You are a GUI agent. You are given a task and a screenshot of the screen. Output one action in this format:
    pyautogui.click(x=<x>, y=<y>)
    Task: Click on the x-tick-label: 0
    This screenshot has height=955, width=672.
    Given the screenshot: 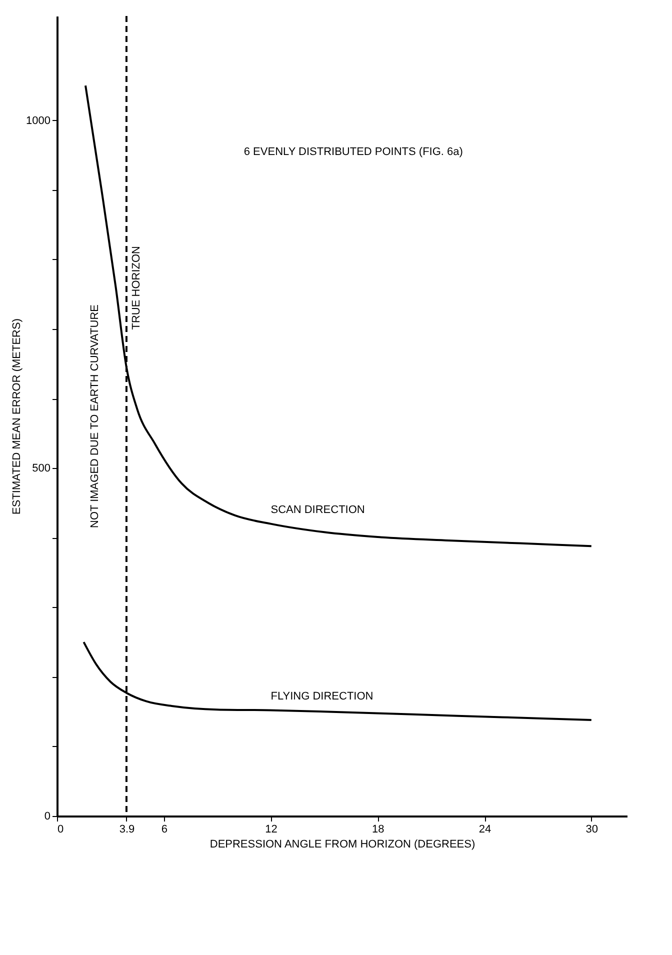 What is the action you would take?
    pyautogui.click(x=61, y=830)
    